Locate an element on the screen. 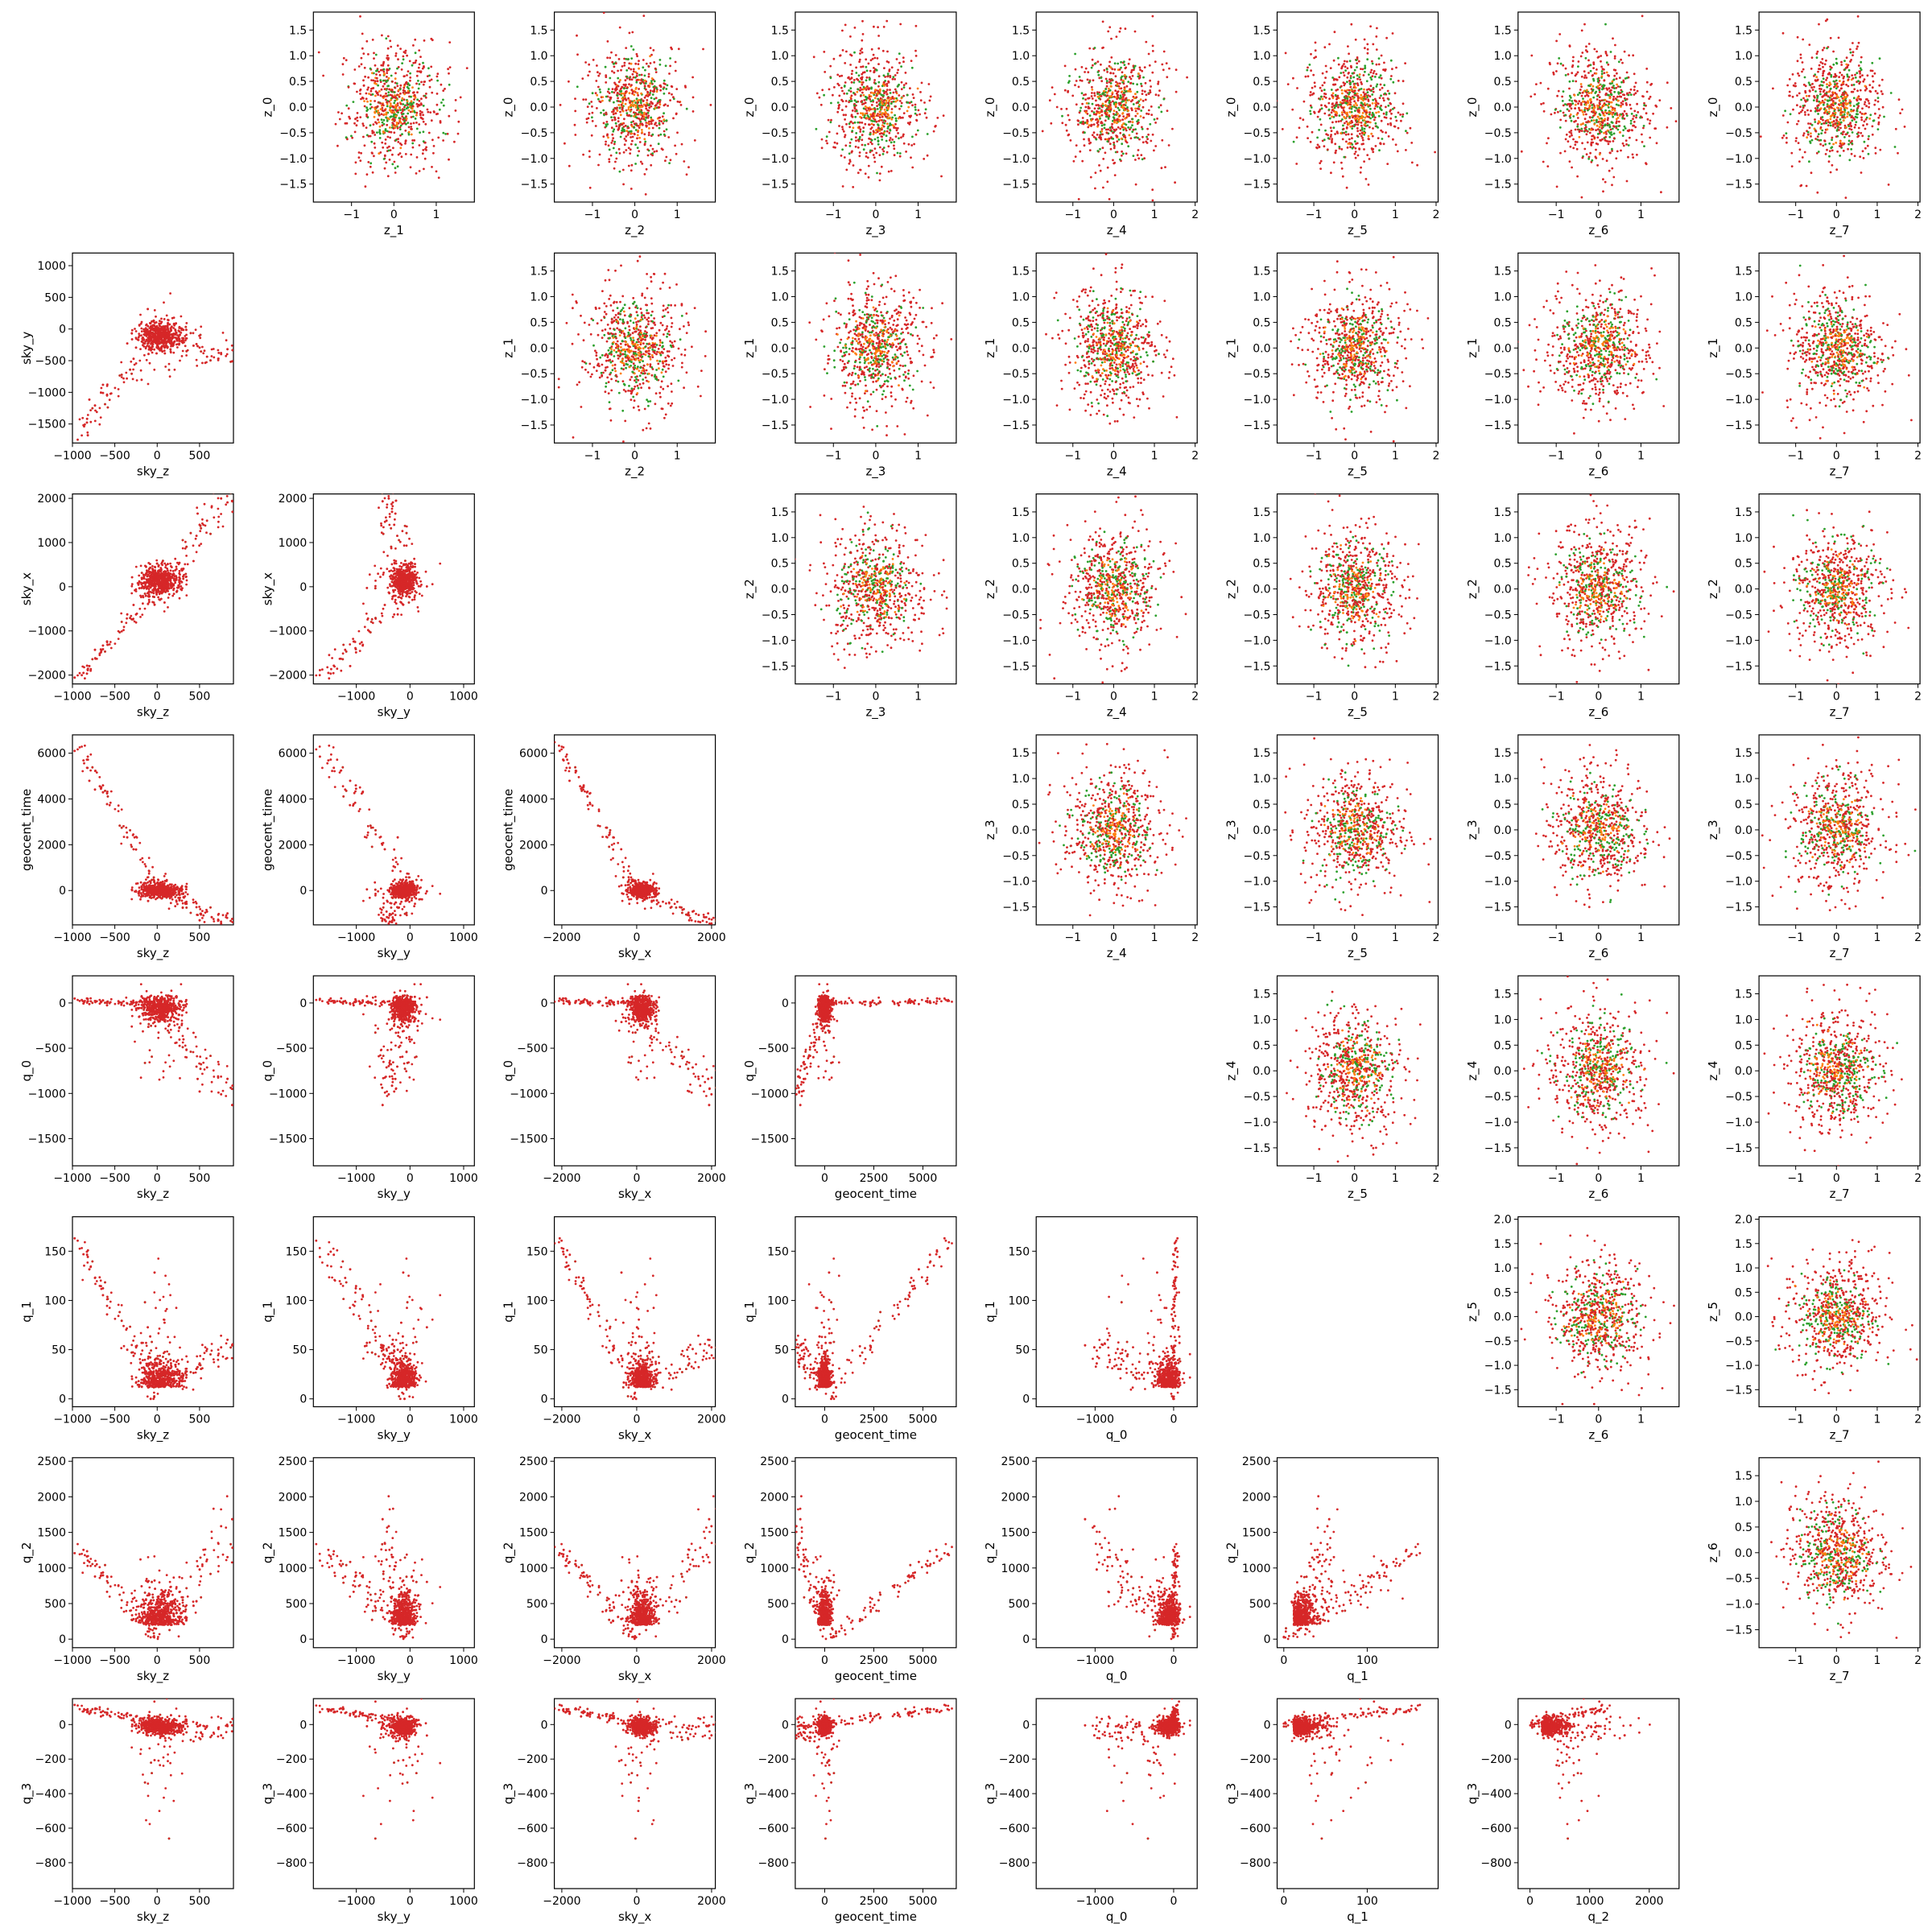  x-tick-label: −1 is located at coordinates (592, 214).